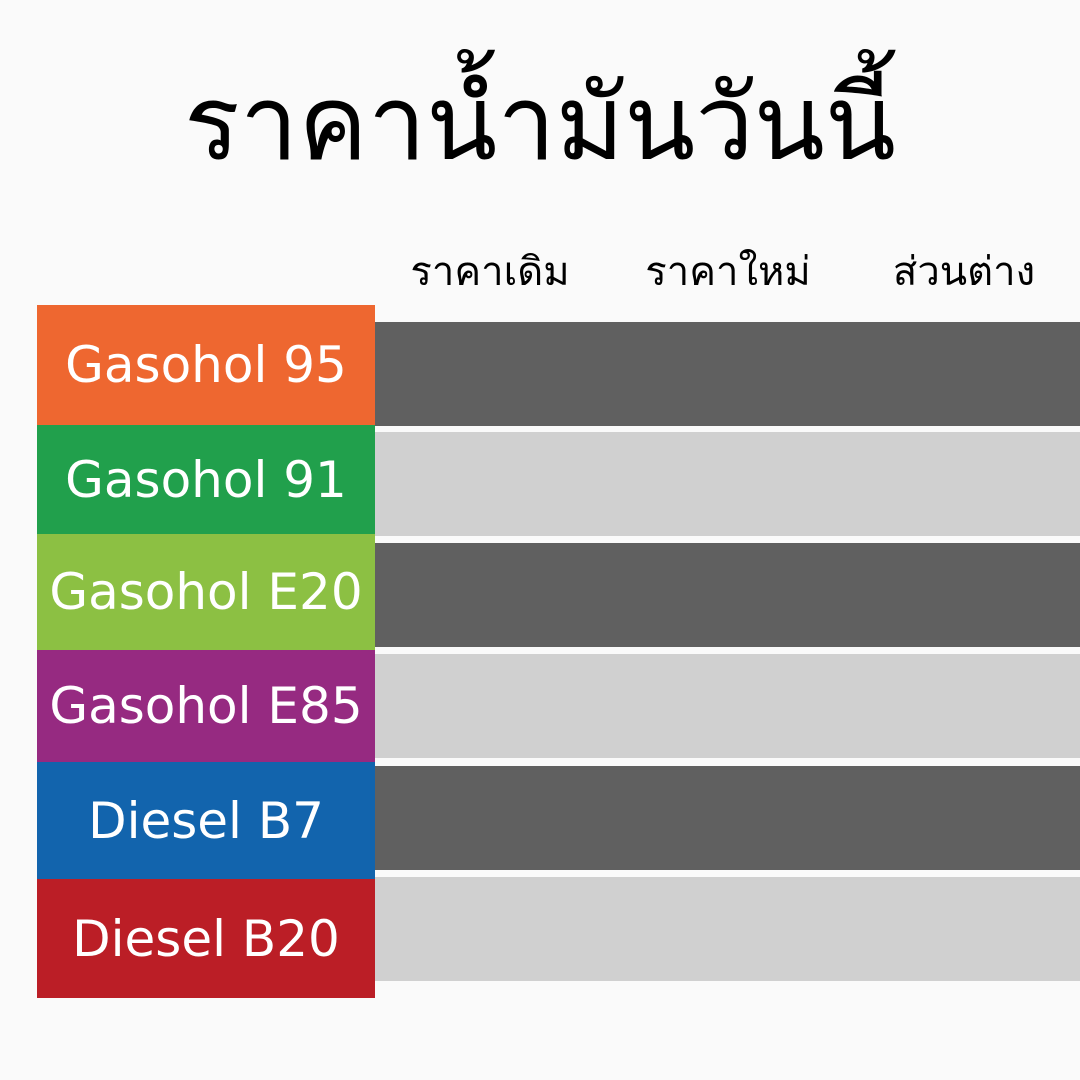  What do you see at coordinates (540, 123) in the screenshot?
I see `page-title: ราคาน้ำมันวันนี้` at bounding box center [540, 123].